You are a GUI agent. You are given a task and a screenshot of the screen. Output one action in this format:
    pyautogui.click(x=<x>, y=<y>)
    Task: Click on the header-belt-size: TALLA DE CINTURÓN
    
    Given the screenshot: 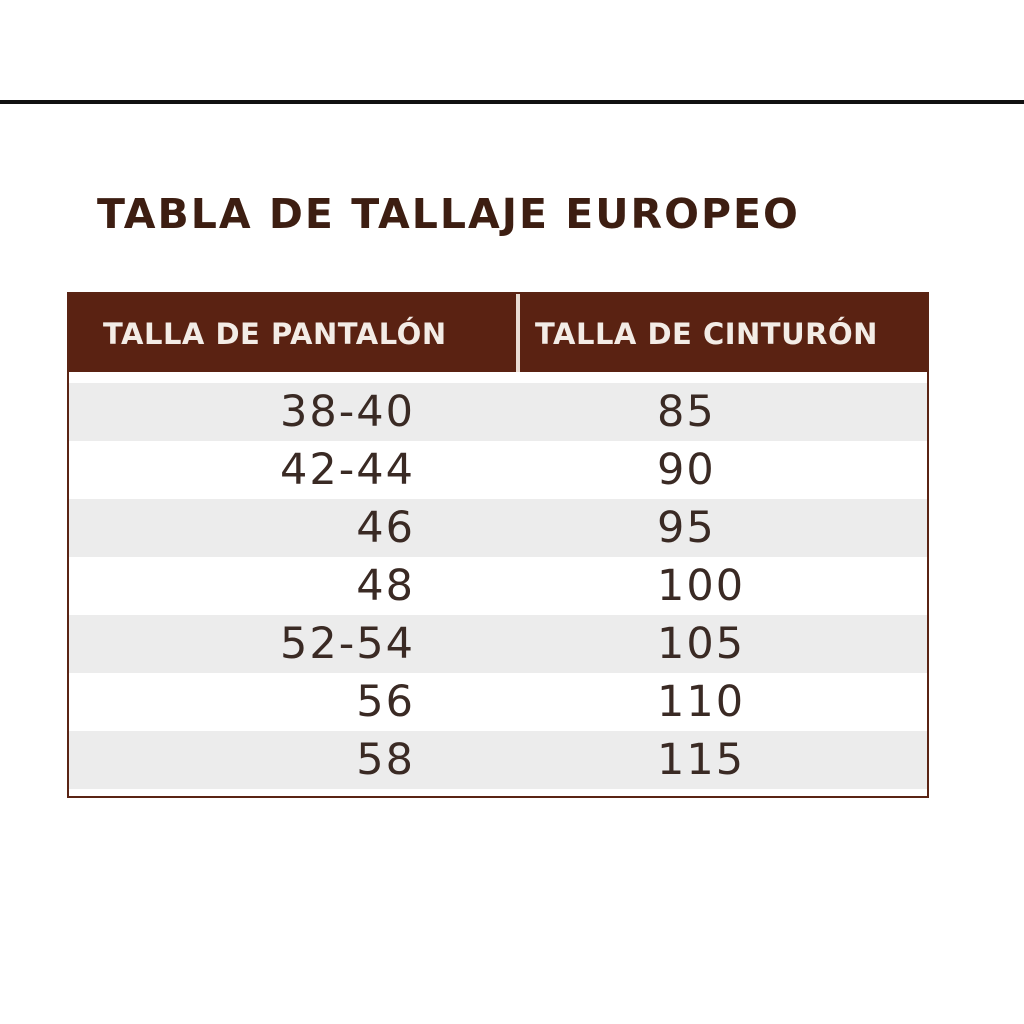 What is the action you would take?
    pyautogui.click(x=706, y=334)
    